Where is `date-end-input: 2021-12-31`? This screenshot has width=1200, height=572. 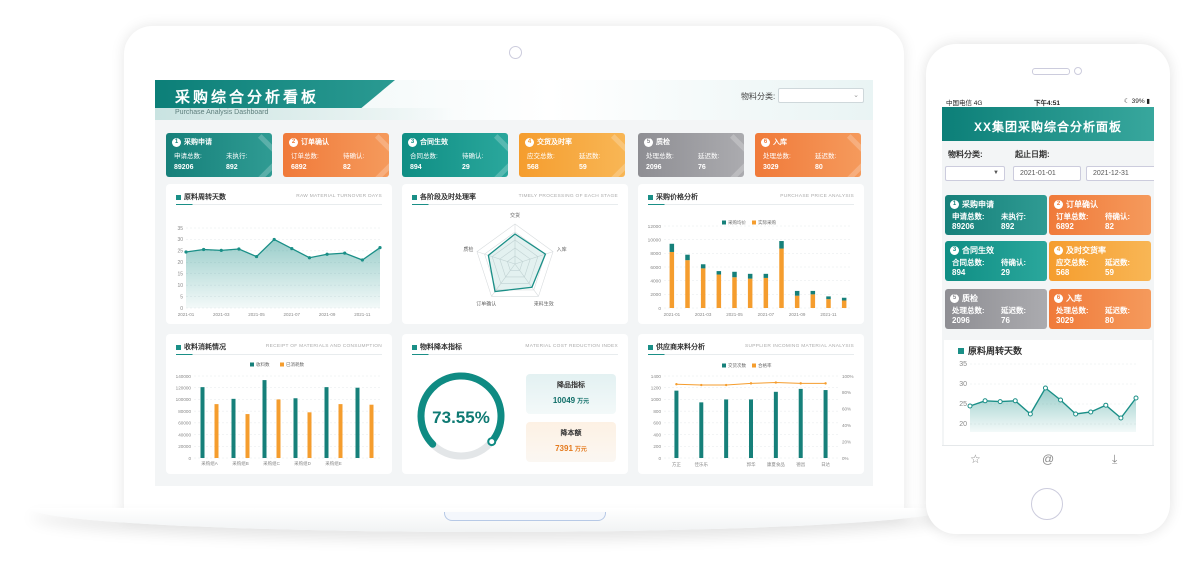
date-end-input: 2021-12-31 is located at coordinates (1120, 173).